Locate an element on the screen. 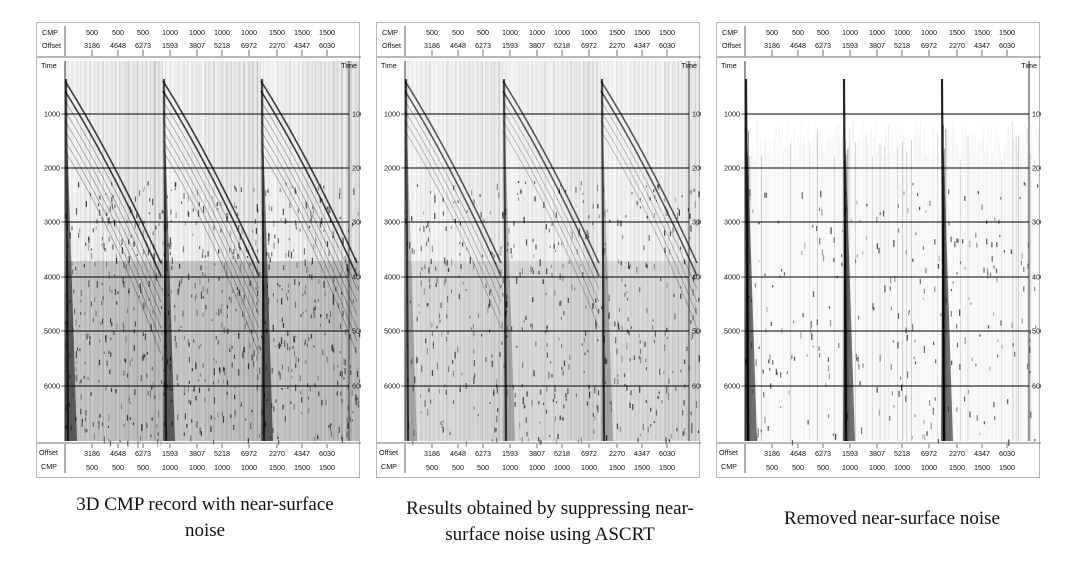  offset-tick-label: 5218 is located at coordinates (562, 453).